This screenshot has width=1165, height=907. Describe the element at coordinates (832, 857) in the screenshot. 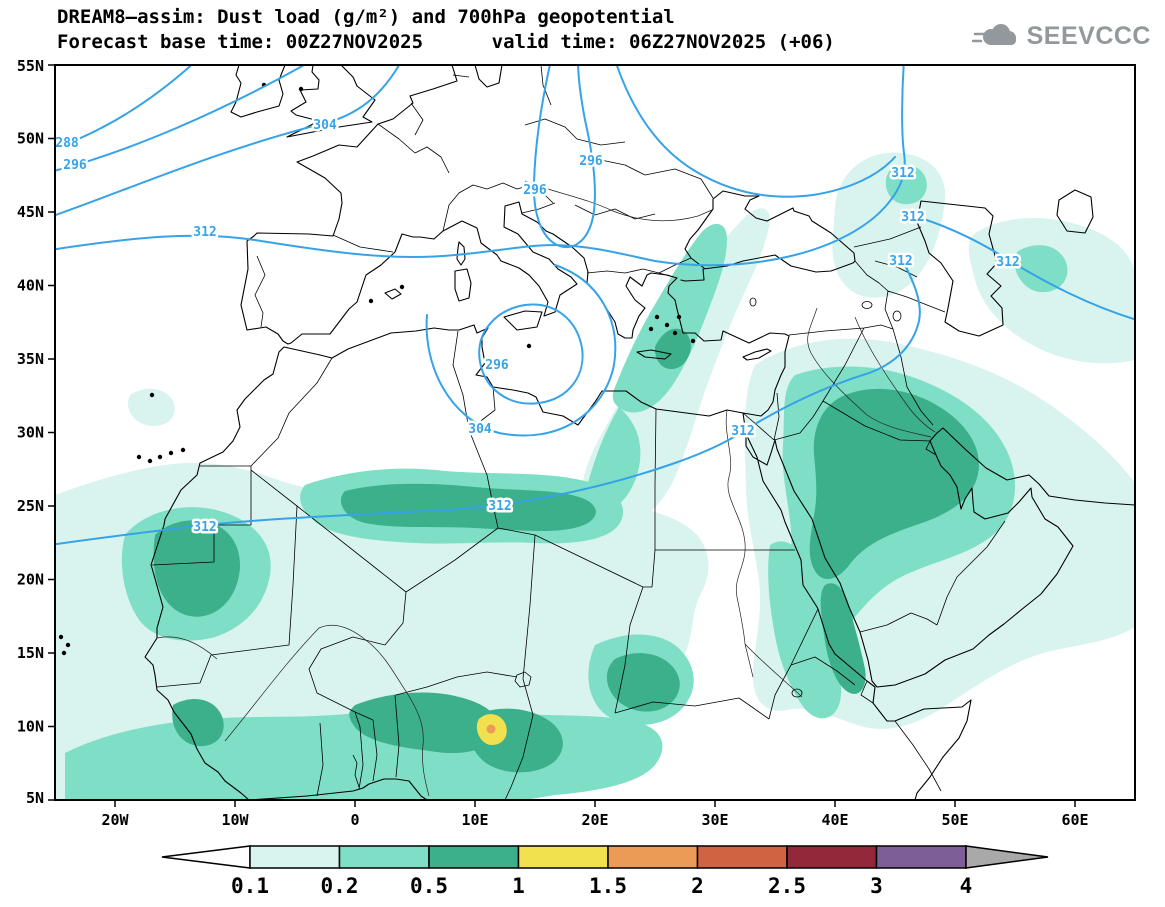

I see `legend-segment-2.5-3` at that location.